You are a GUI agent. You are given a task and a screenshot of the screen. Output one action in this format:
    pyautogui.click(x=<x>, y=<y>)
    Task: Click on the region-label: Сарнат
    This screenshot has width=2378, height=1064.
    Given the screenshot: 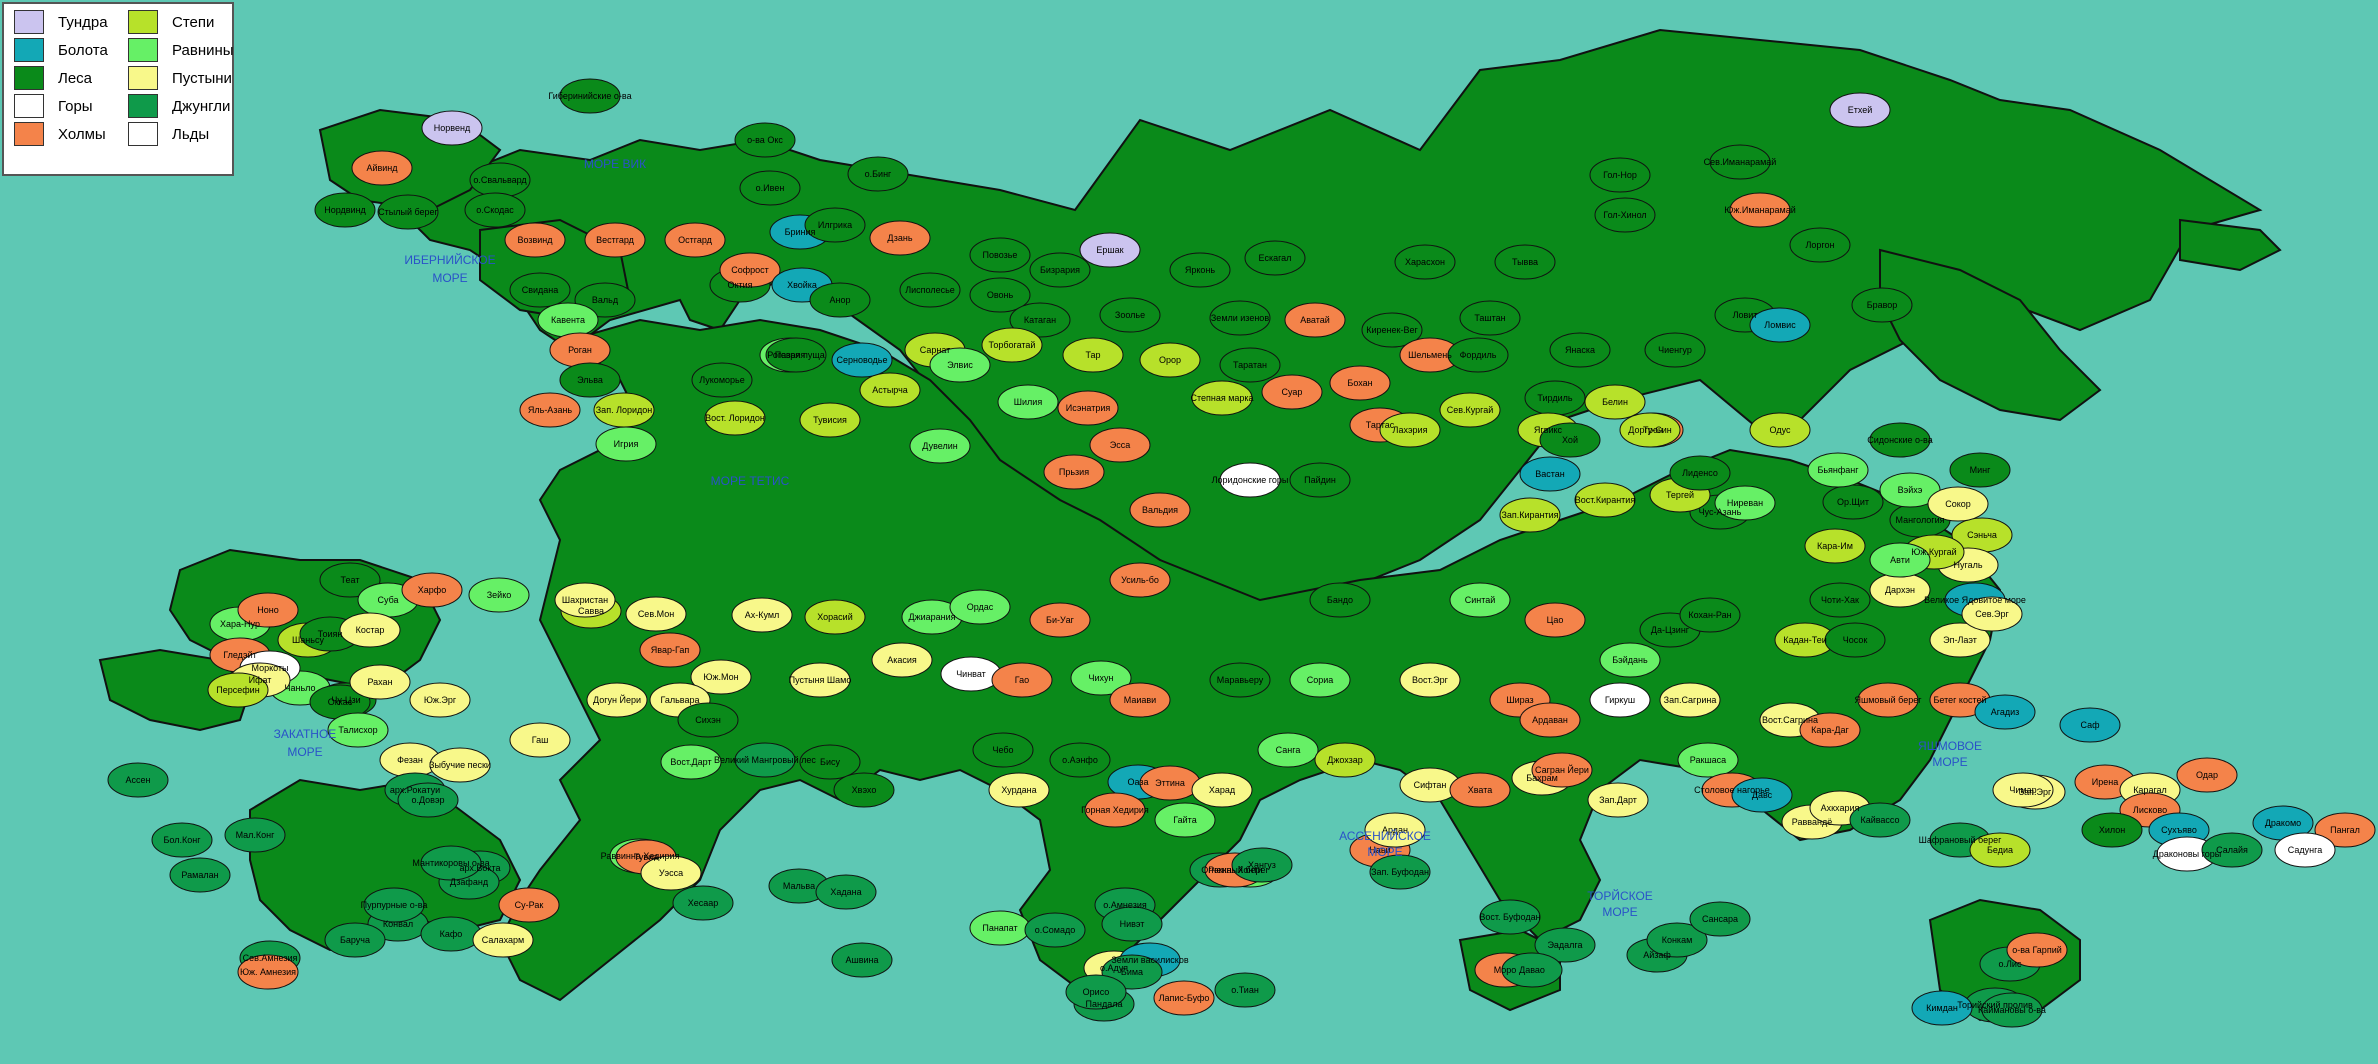 What is the action you would take?
    pyautogui.click(x=935, y=350)
    